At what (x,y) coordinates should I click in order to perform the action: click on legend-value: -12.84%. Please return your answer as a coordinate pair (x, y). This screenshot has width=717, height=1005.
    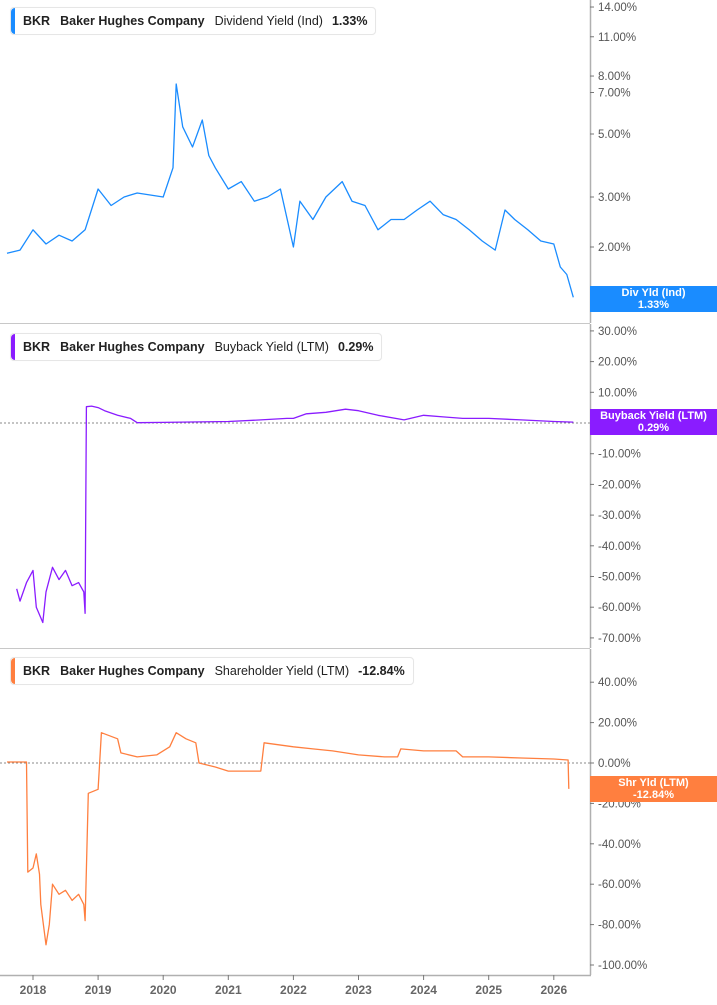
    Looking at the image, I should click on (381, 671).